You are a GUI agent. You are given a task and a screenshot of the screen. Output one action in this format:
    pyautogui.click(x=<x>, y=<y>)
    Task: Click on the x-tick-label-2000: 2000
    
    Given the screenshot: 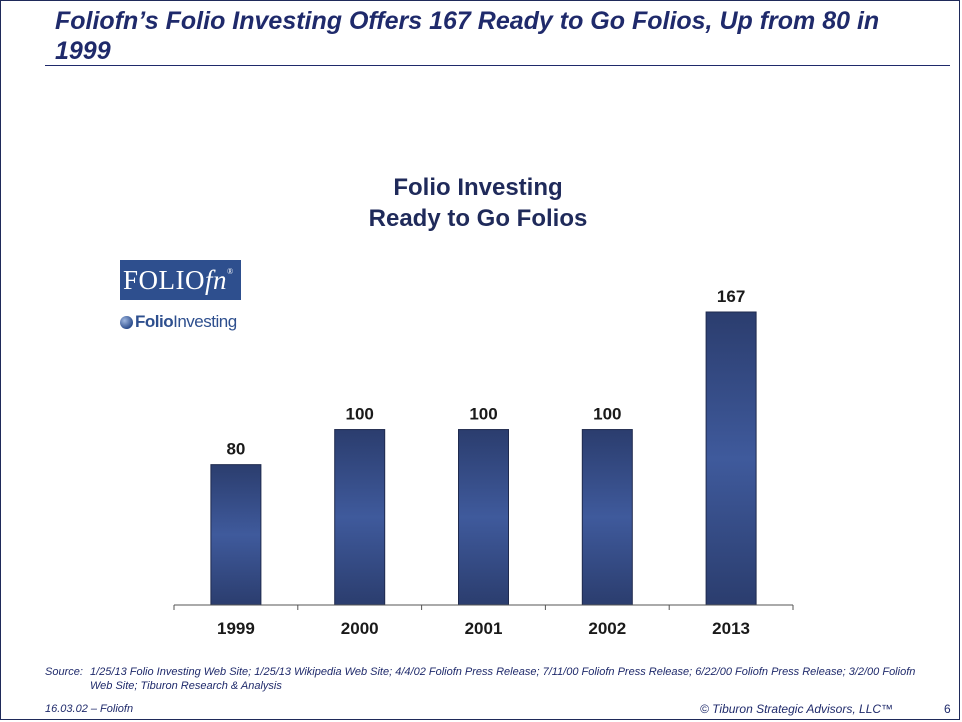 What is the action you would take?
    pyautogui.click(x=360, y=628)
    